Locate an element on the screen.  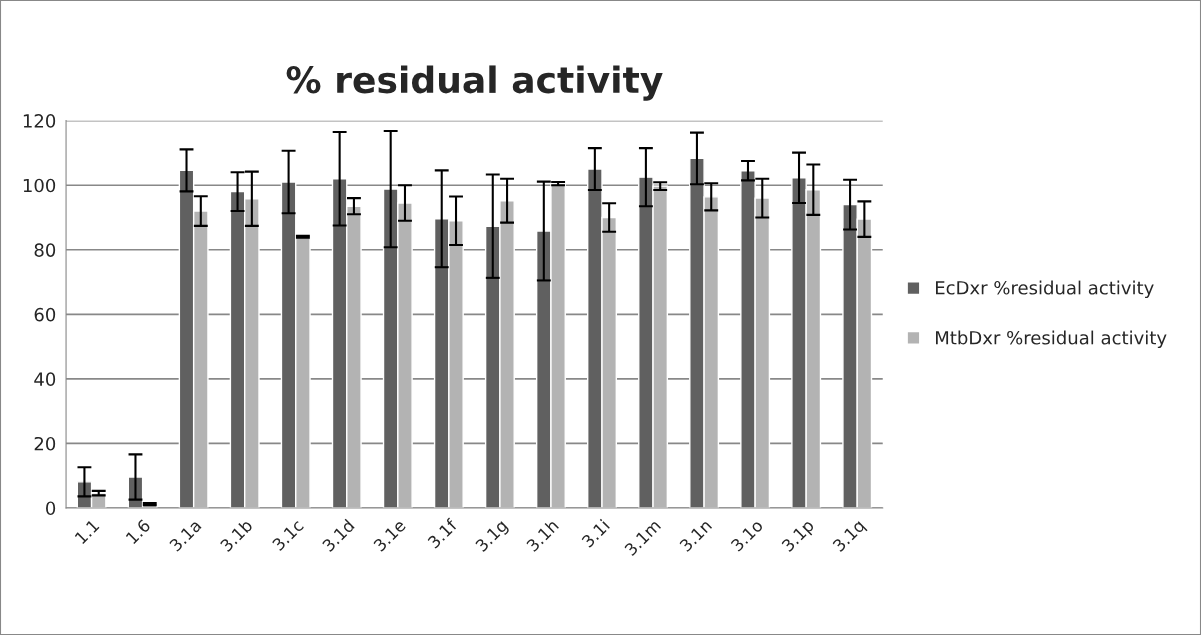
legend-label: EcDxr %residual activity is located at coordinates (1045, 289).